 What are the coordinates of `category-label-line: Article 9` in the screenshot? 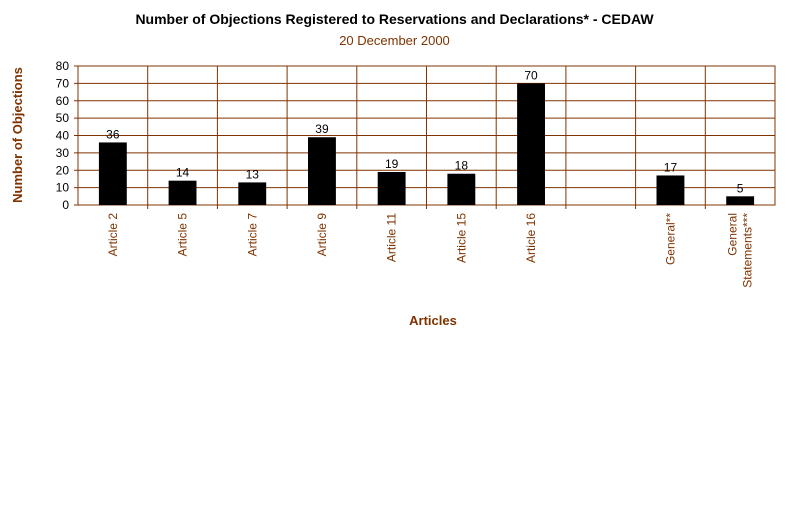 It's located at (322, 235).